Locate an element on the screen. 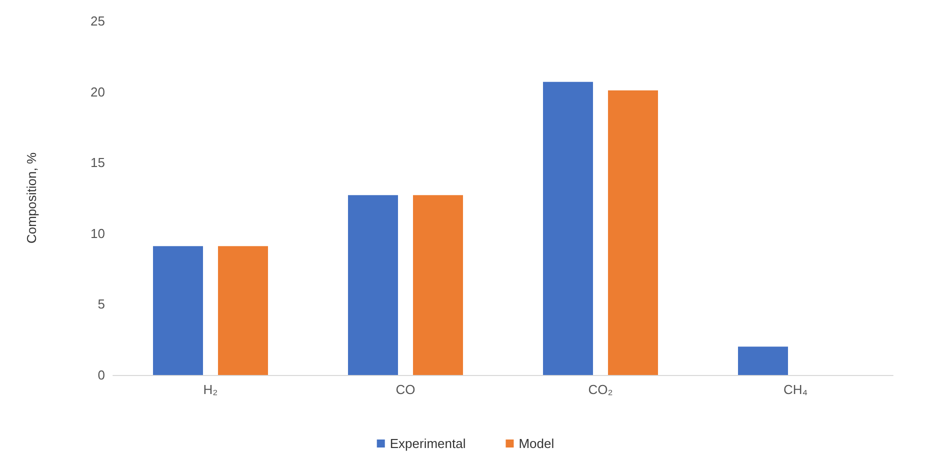  y-tick-label: 0 is located at coordinates (101, 375).